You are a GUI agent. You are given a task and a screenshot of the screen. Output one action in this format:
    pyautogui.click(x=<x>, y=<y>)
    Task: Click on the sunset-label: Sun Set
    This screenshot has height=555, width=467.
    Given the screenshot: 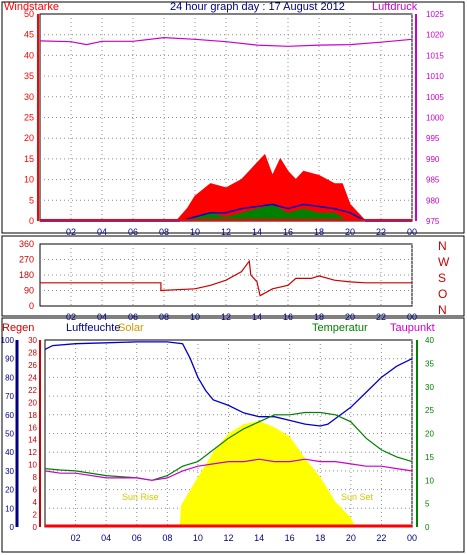 What is the action you would take?
    pyautogui.click(x=357, y=497)
    